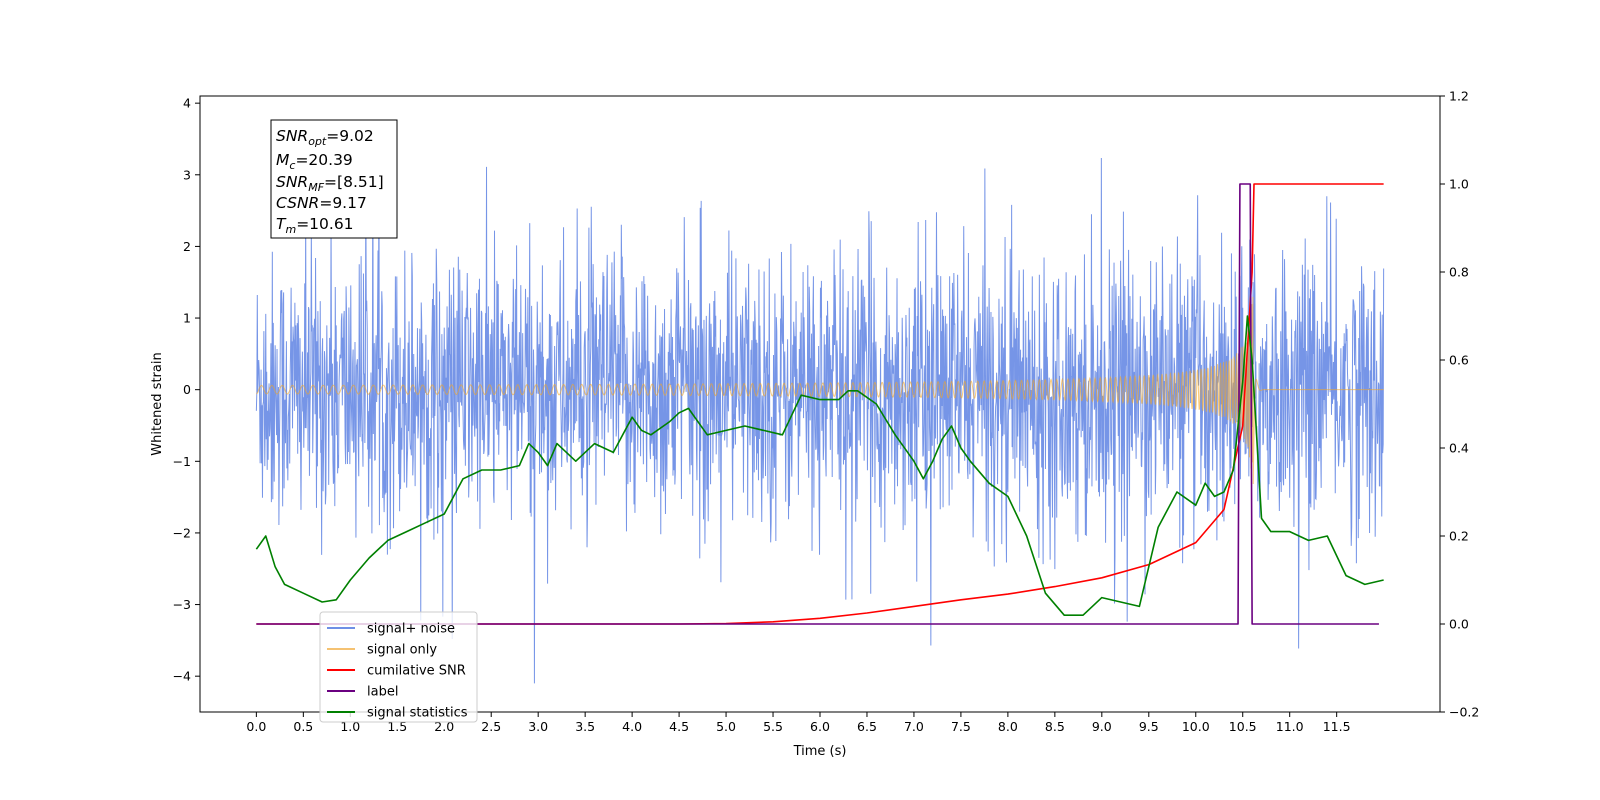  I want to click on y-left-tick-label: 1, so click(187, 318).